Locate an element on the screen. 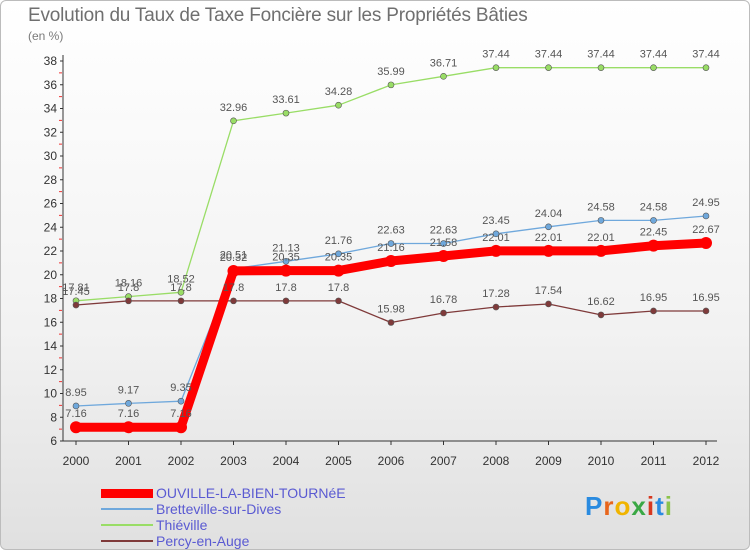 The image size is (750, 550). data-label: 22.63 is located at coordinates (444, 231).